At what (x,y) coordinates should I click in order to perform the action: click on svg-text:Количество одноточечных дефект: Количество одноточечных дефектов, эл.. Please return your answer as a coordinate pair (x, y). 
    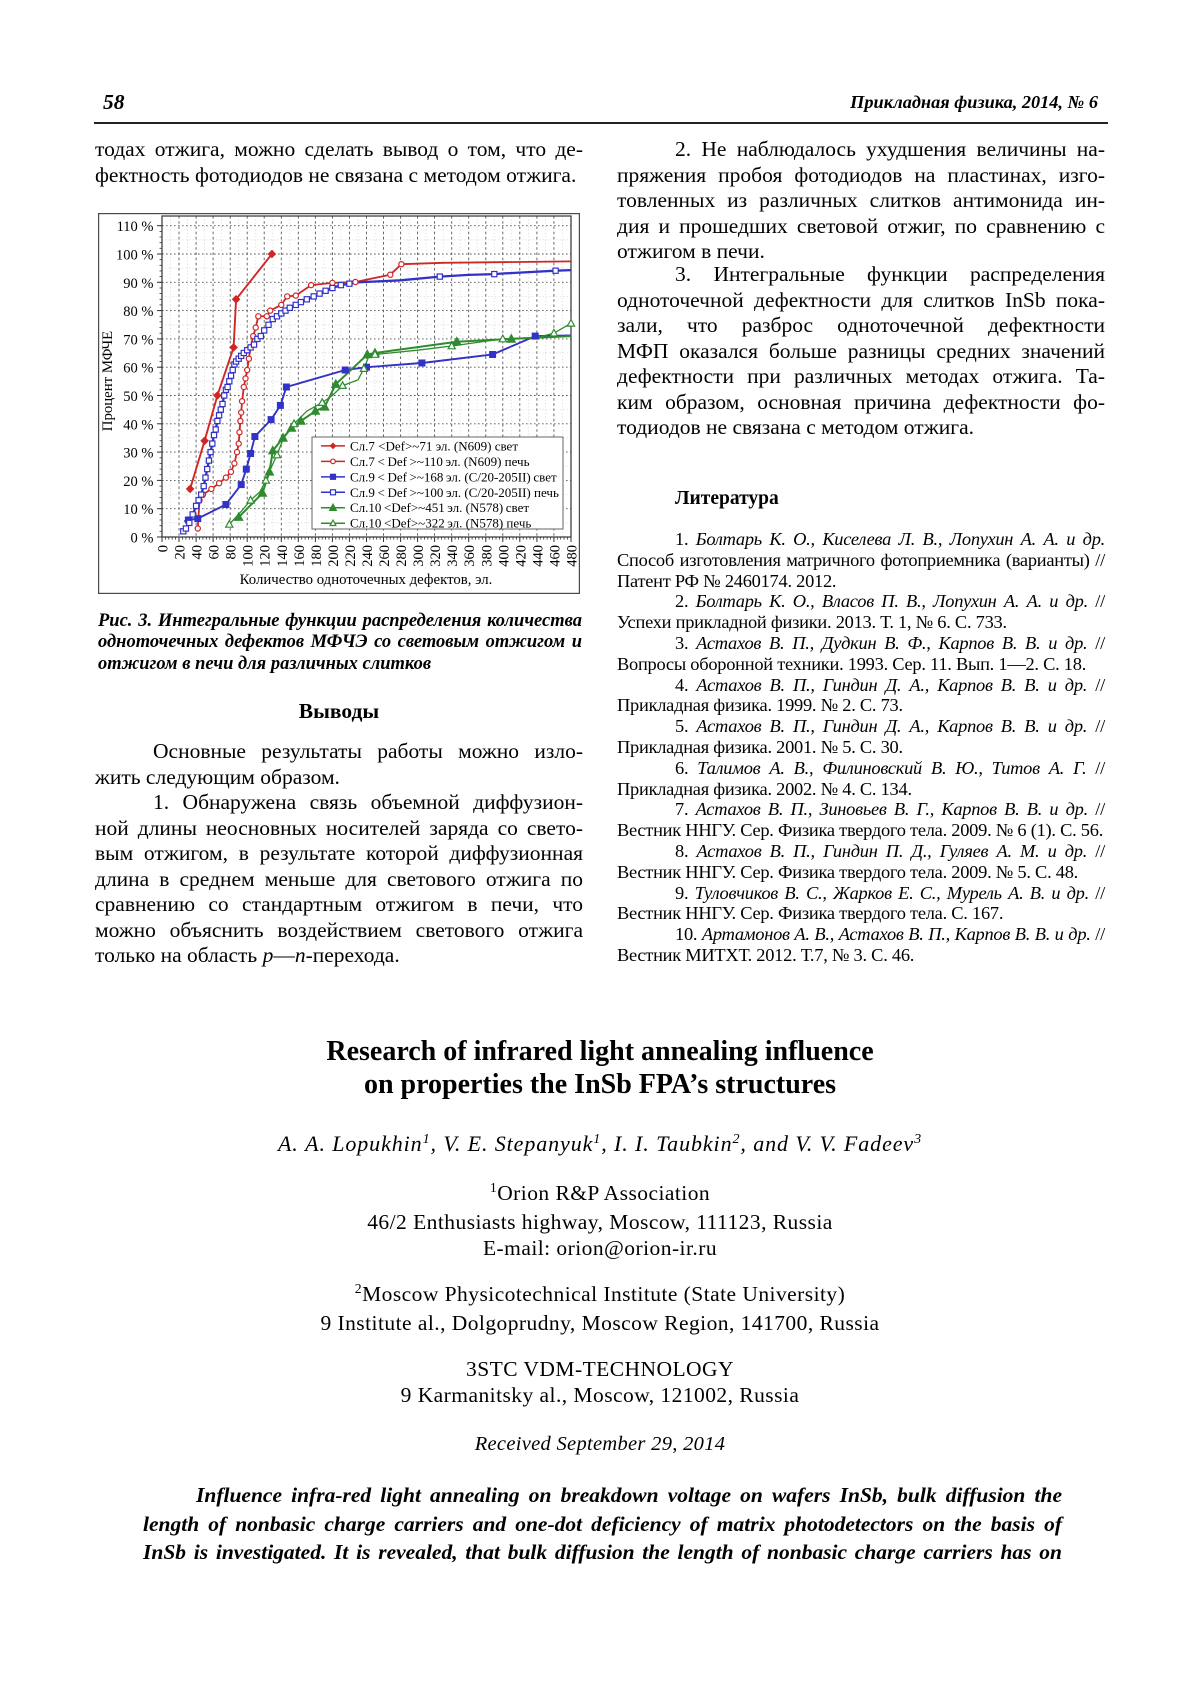
    Looking at the image, I should click on (366, 580).